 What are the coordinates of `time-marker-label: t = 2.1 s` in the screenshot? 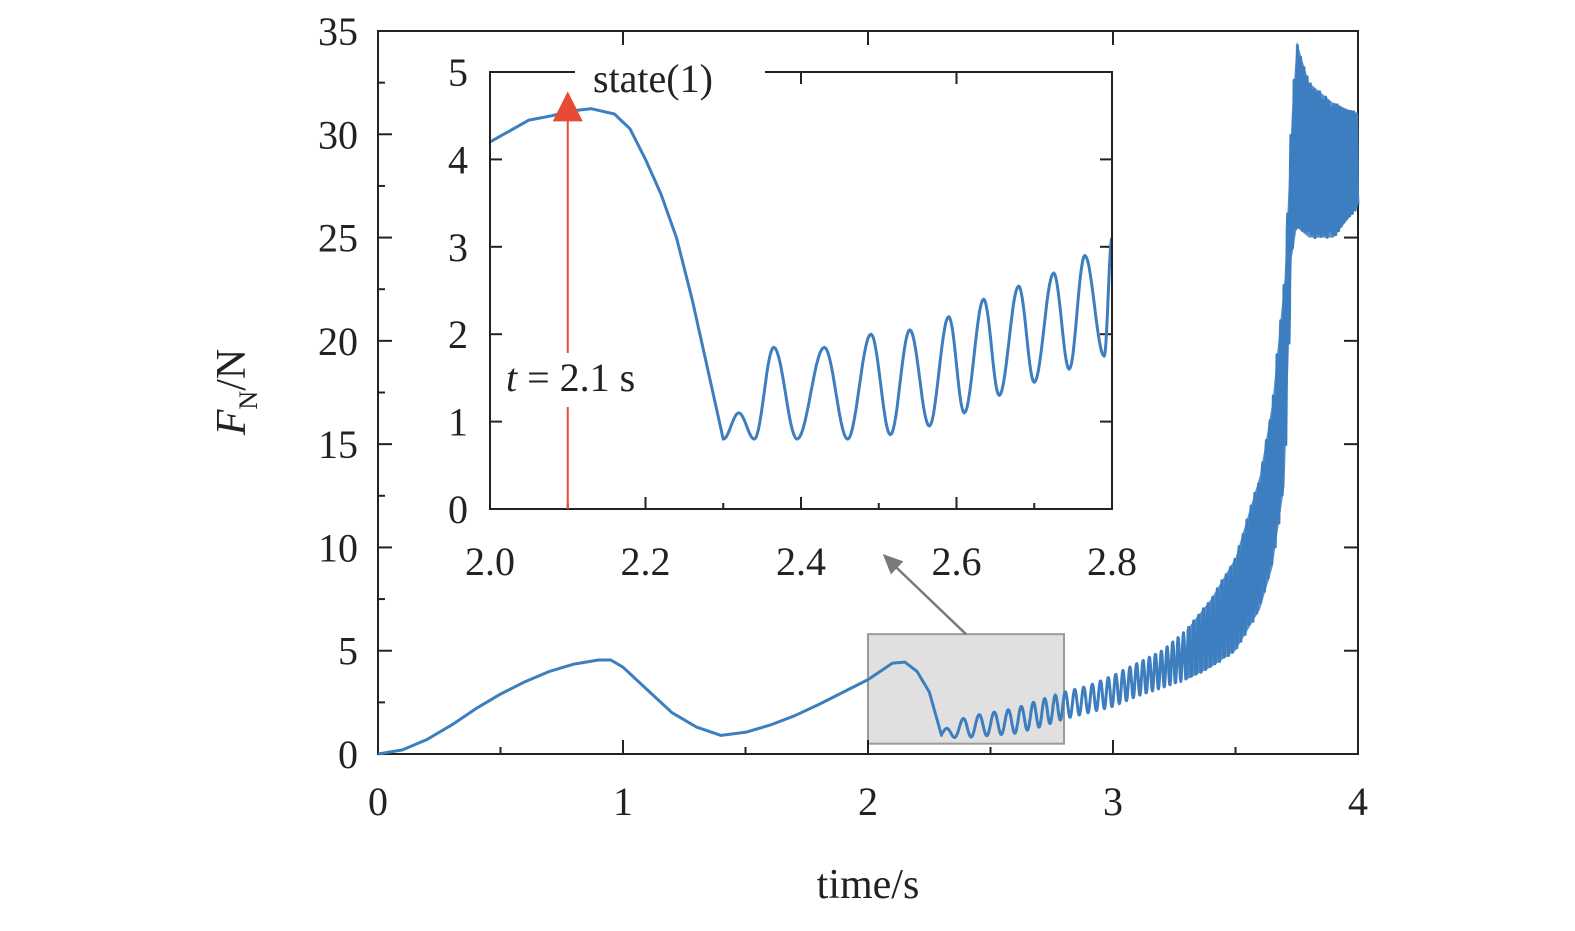 It's located at (570, 377).